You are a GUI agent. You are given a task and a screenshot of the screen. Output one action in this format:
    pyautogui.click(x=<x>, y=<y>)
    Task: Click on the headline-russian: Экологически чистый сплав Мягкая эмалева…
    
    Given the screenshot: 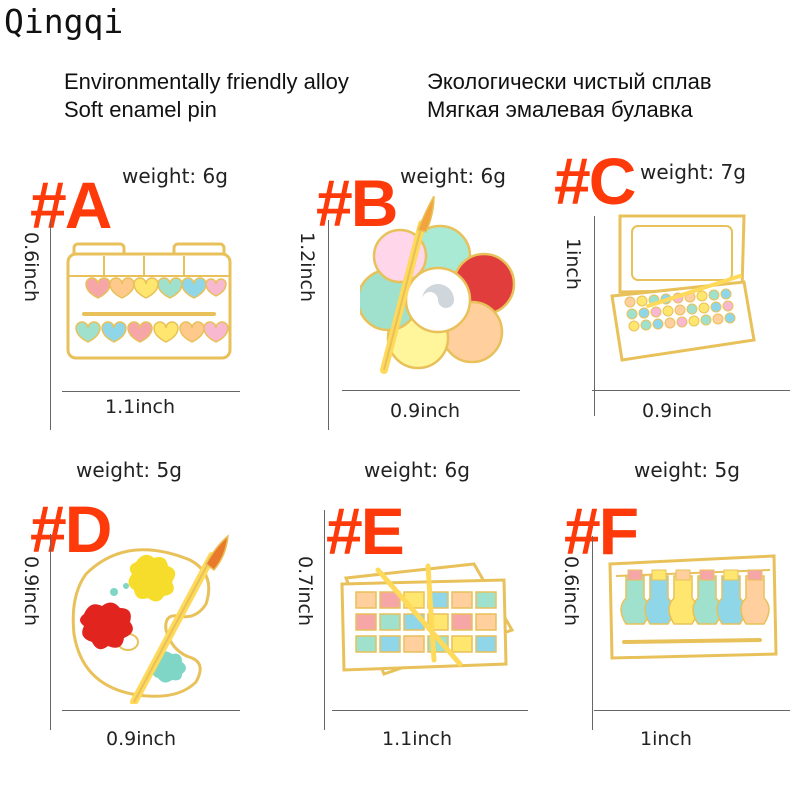 What is the action you would take?
    pyautogui.click(x=569, y=96)
    